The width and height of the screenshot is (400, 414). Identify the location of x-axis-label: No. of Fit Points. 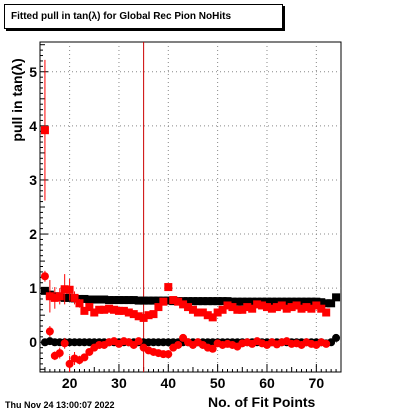
(262, 402).